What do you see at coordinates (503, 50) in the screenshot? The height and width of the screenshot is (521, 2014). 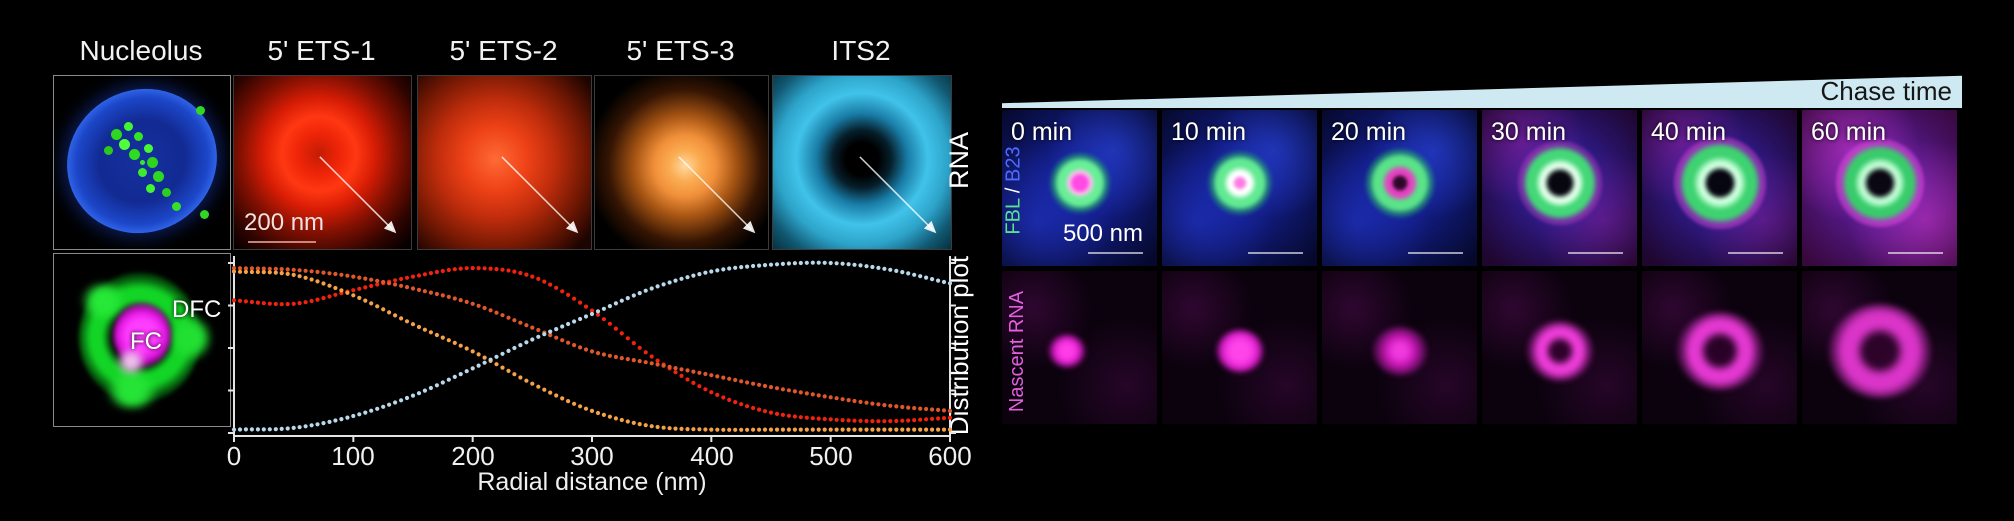 I see `panel-title-5ets2: 5' ETS-2` at bounding box center [503, 50].